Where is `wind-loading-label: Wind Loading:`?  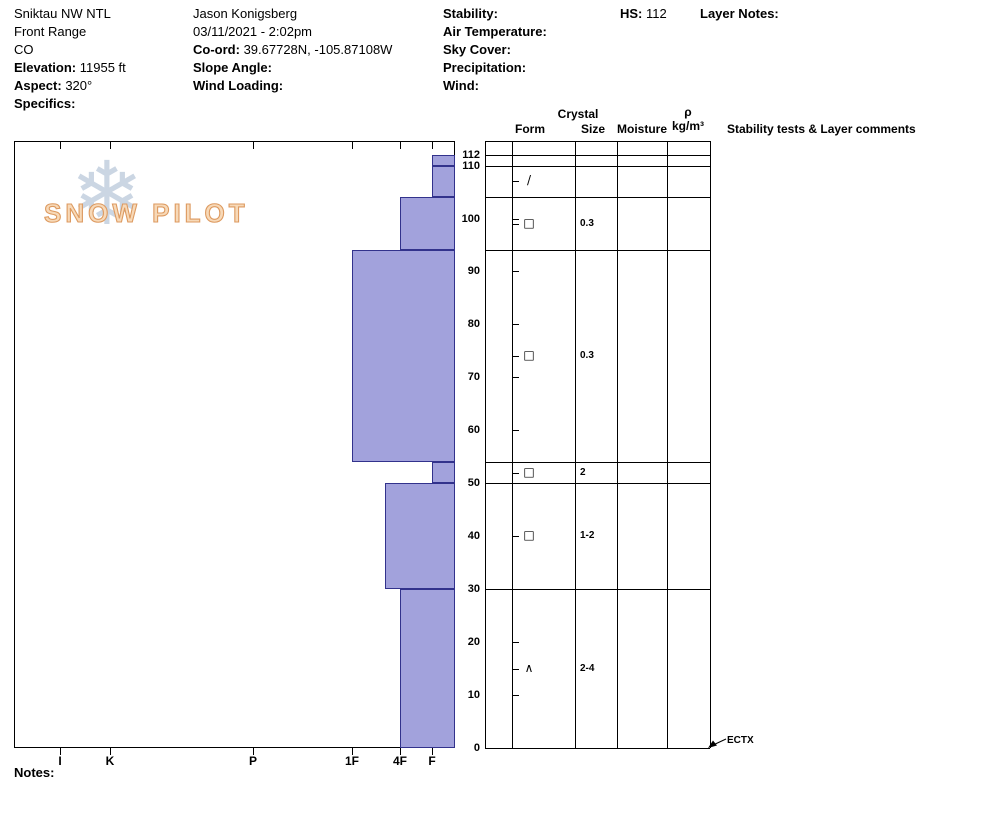 wind-loading-label: Wind Loading: is located at coordinates (238, 85).